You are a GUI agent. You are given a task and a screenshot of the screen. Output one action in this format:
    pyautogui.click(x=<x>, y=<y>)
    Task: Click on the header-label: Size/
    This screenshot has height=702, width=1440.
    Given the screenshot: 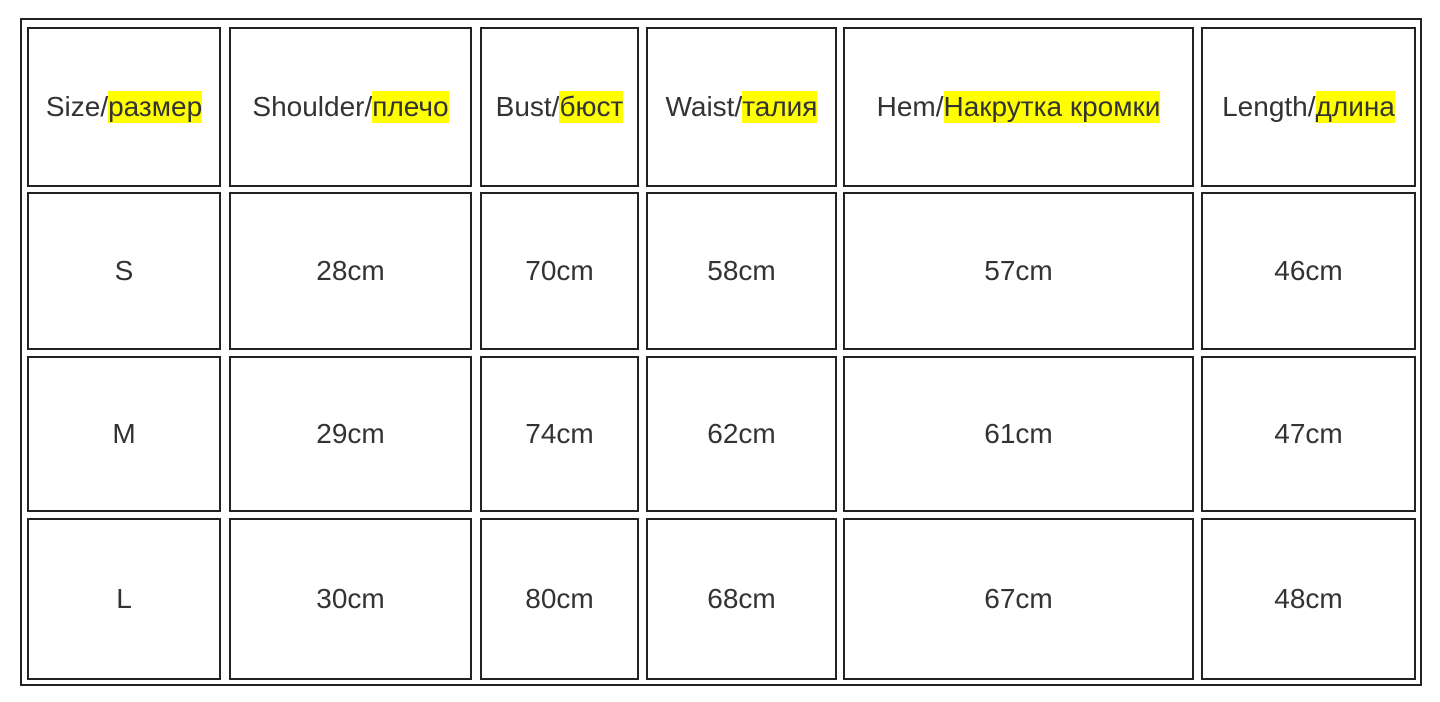 What is the action you would take?
    pyautogui.click(x=77, y=106)
    